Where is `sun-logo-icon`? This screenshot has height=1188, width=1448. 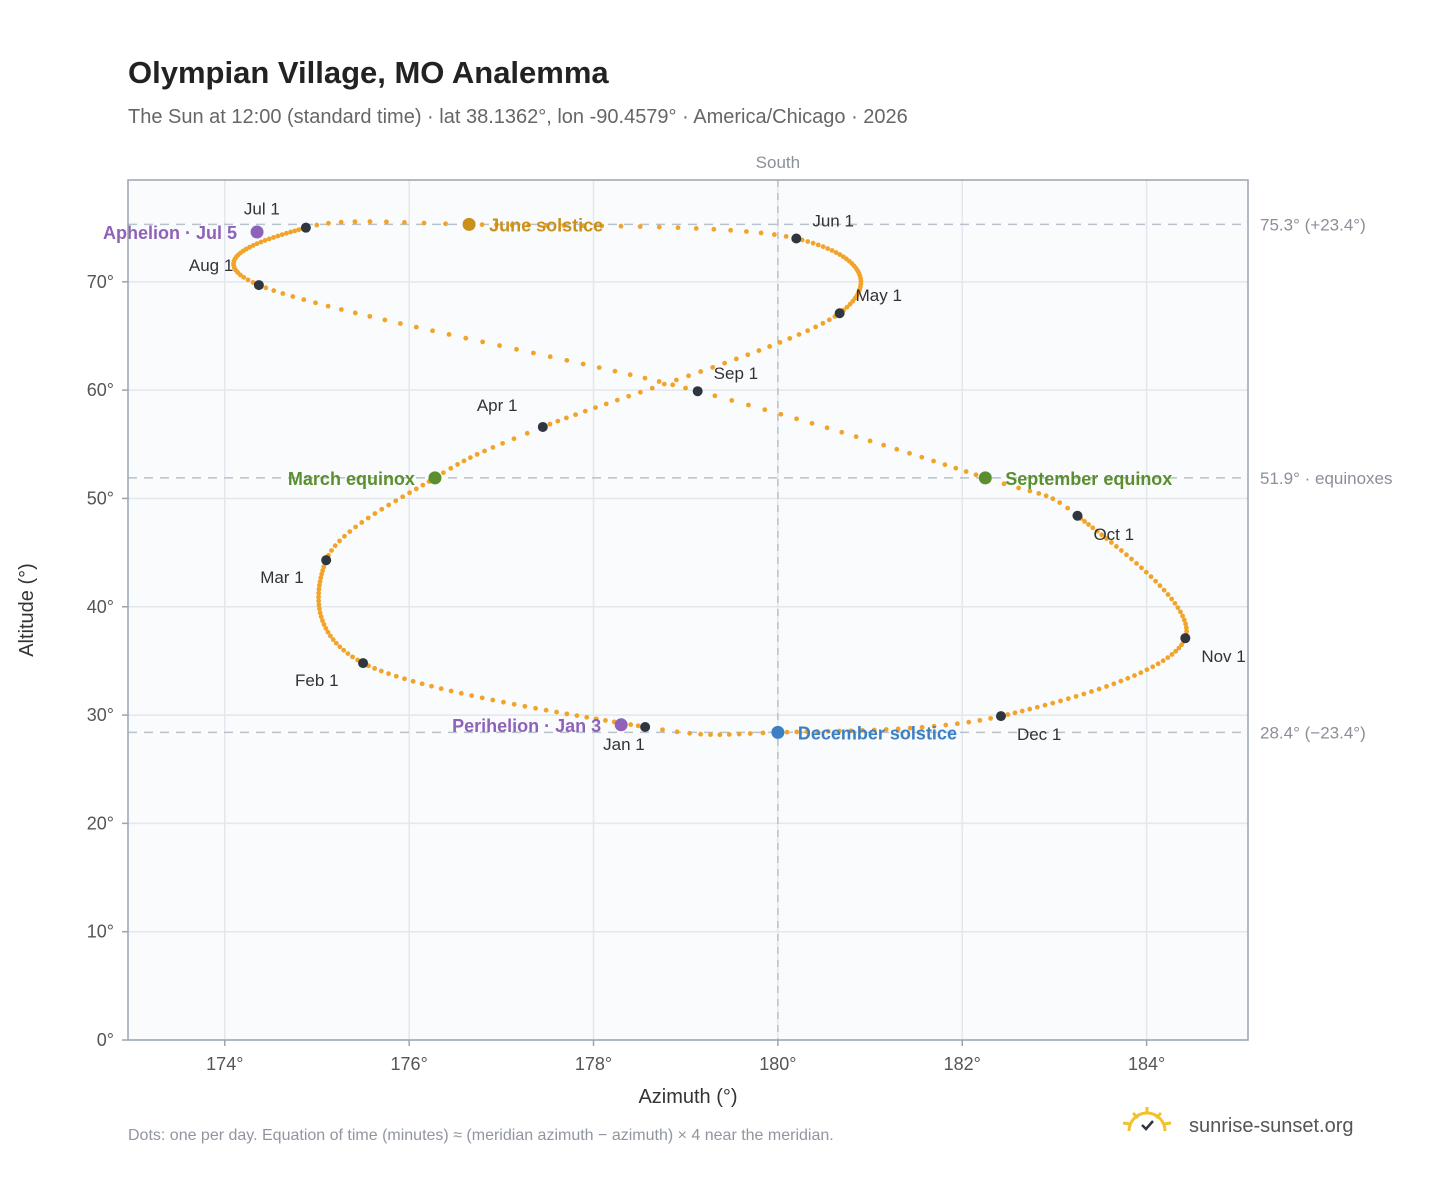 sun-logo-icon is located at coordinates (1147, 1119).